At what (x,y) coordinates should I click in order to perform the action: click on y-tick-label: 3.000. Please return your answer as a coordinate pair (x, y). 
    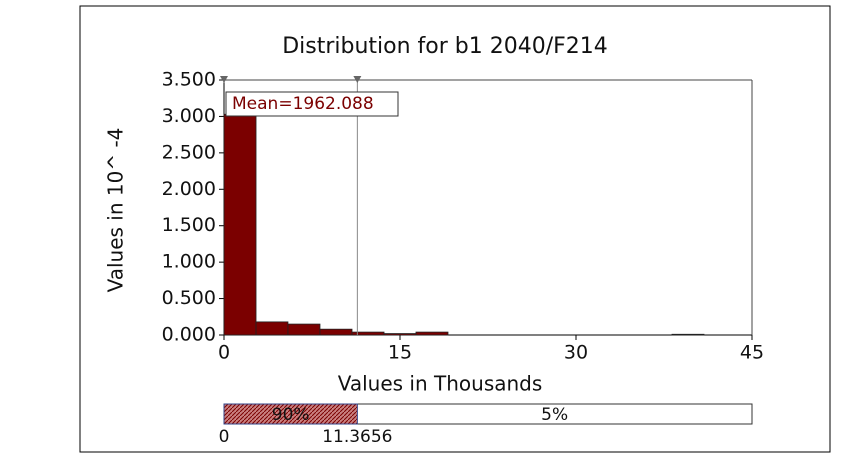
    Looking at the image, I should click on (189, 116).